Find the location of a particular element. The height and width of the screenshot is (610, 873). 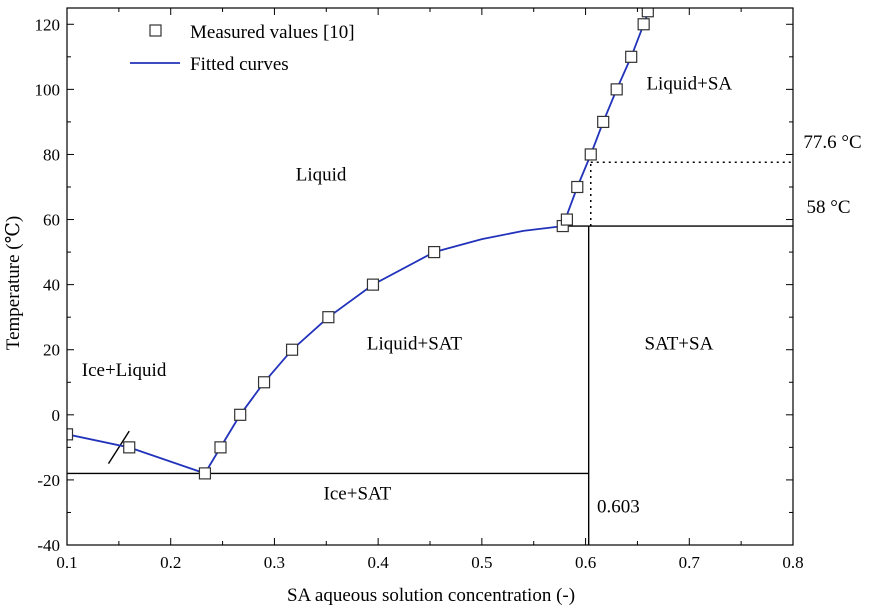

x-tick-label-5: 0.6 is located at coordinates (585, 562).